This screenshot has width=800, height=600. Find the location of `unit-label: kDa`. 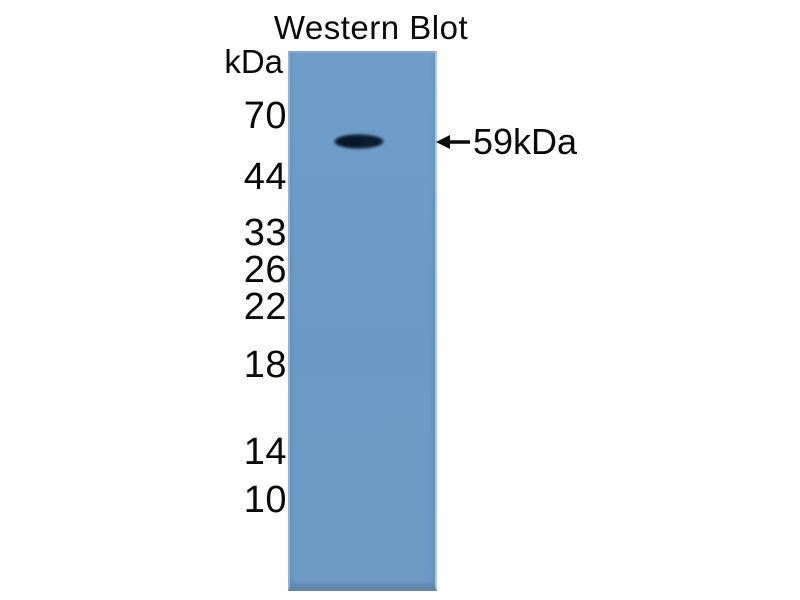

unit-label: kDa is located at coordinates (253, 61).